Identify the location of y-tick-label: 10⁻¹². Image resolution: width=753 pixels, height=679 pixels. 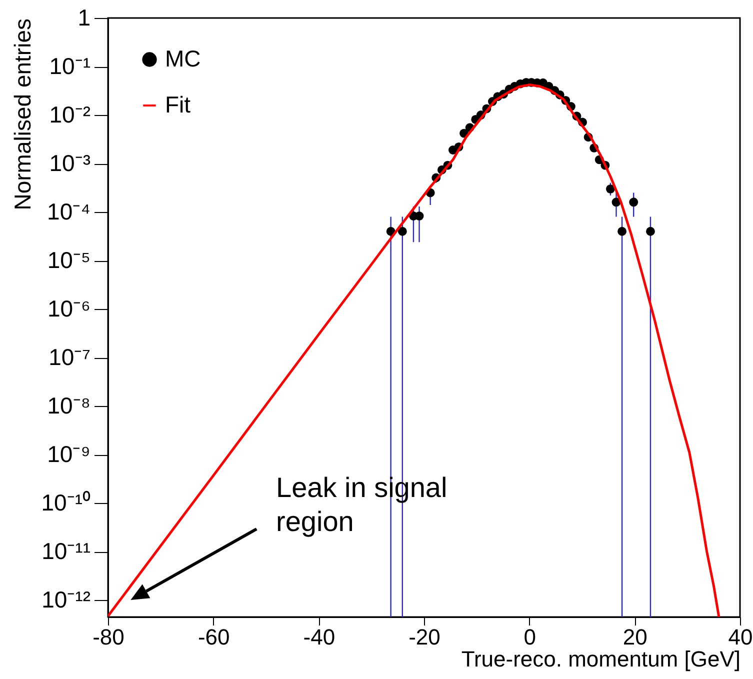
(66, 599).